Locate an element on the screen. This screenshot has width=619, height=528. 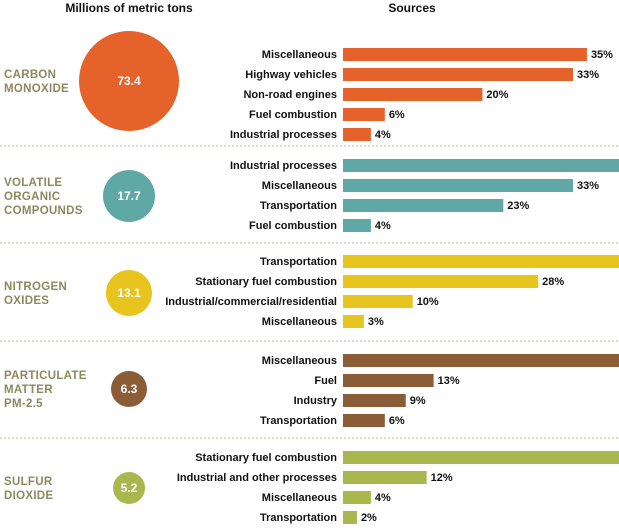
source-percent: 10% is located at coordinates (428, 302).